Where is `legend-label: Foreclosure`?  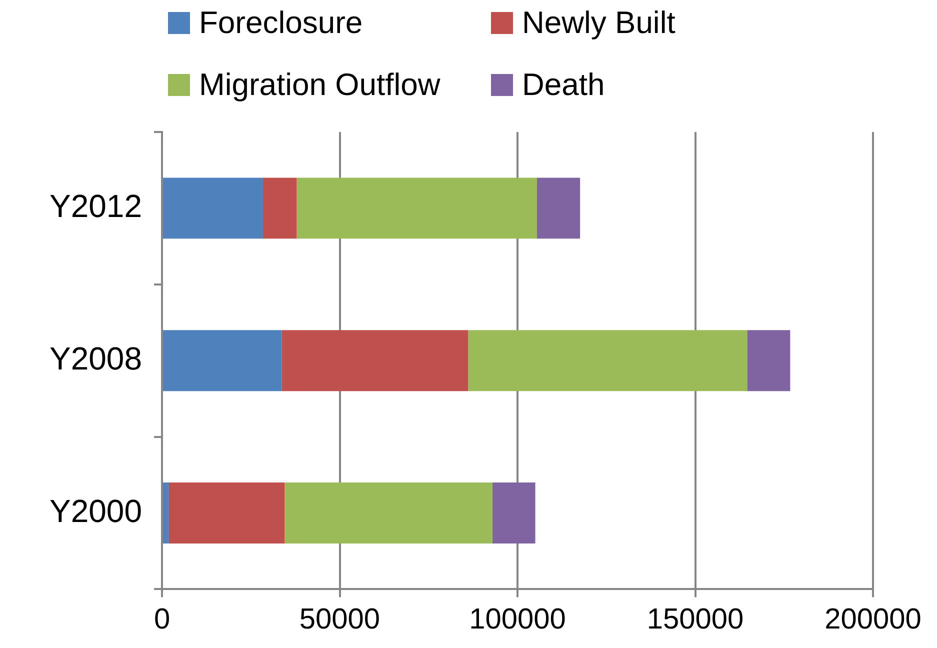 legend-label: Foreclosure is located at coordinates (281, 23).